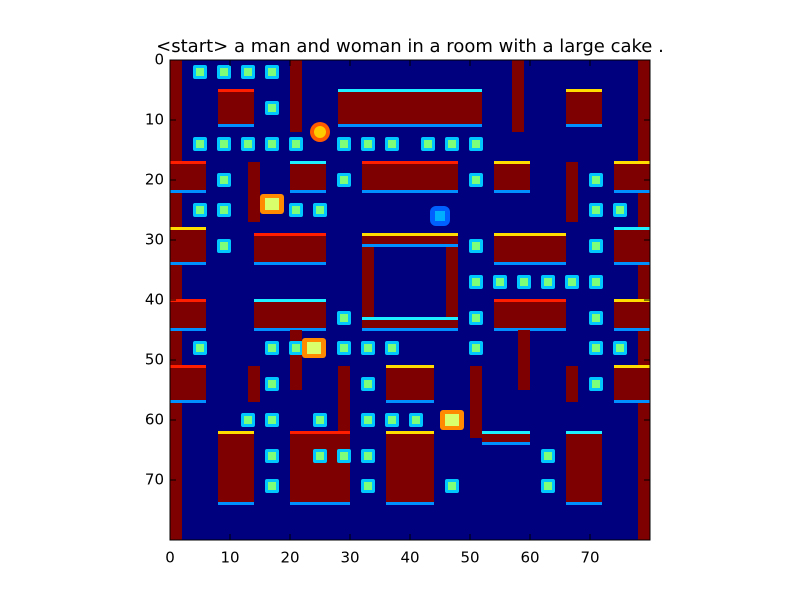 The image size is (800, 600). Describe the element at coordinates (154, 120) in the screenshot. I see `y-tick-label: 10` at that location.